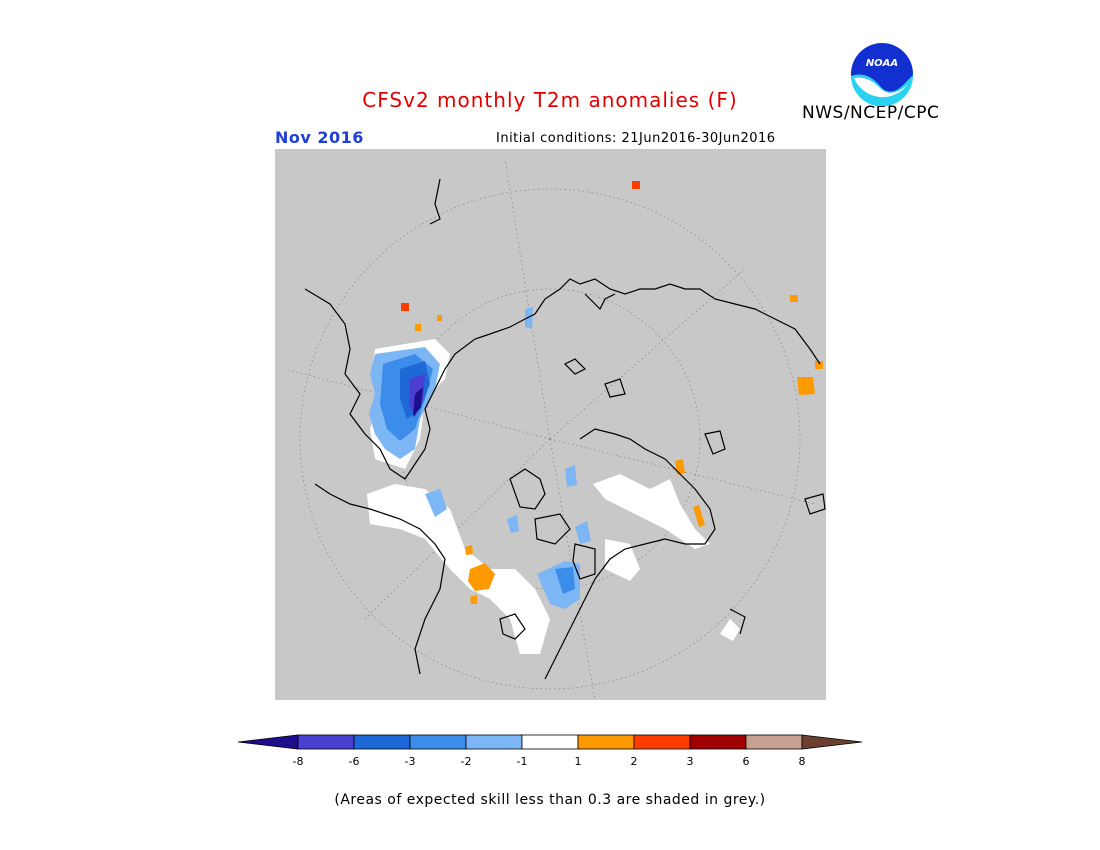 This screenshot has width=1100, height=850. I want to click on legend-label: 8, so click(802, 761).